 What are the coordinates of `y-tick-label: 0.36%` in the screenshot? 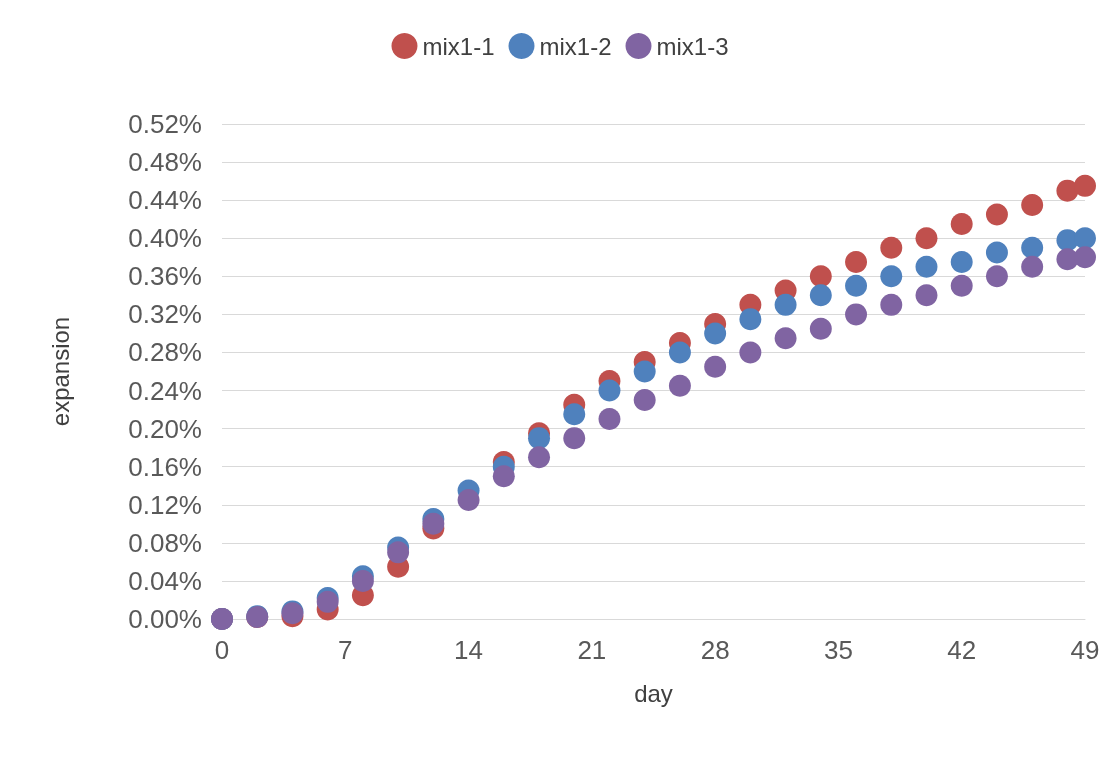 It's located at (165, 276).